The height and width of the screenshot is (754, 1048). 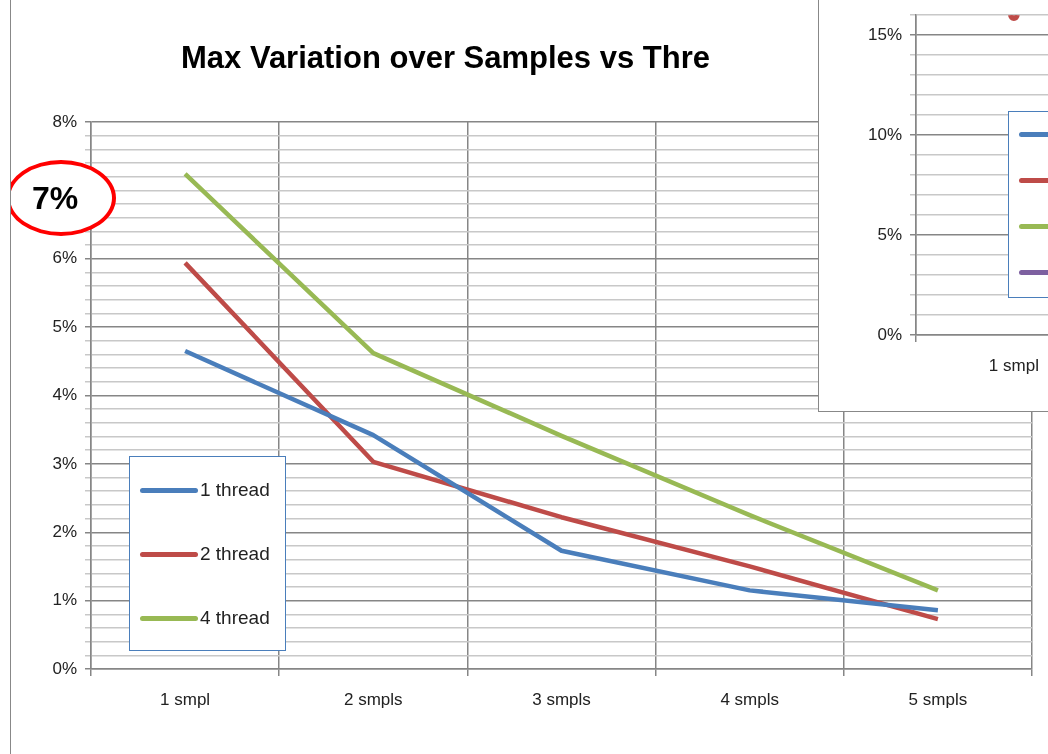 What do you see at coordinates (561, 699) in the screenshot?
I see `x-tick-label: 3 smpls` at bounding box center [561, 699].